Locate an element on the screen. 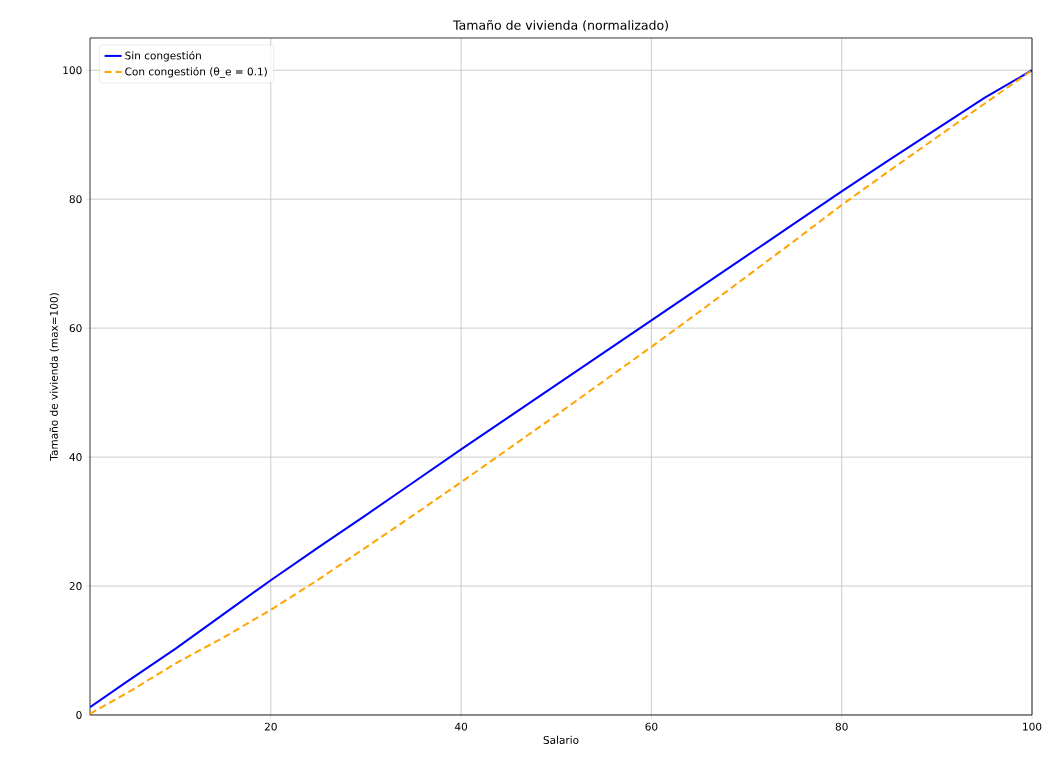  y-tick-label: 20 is located at coordinates (75, 586).